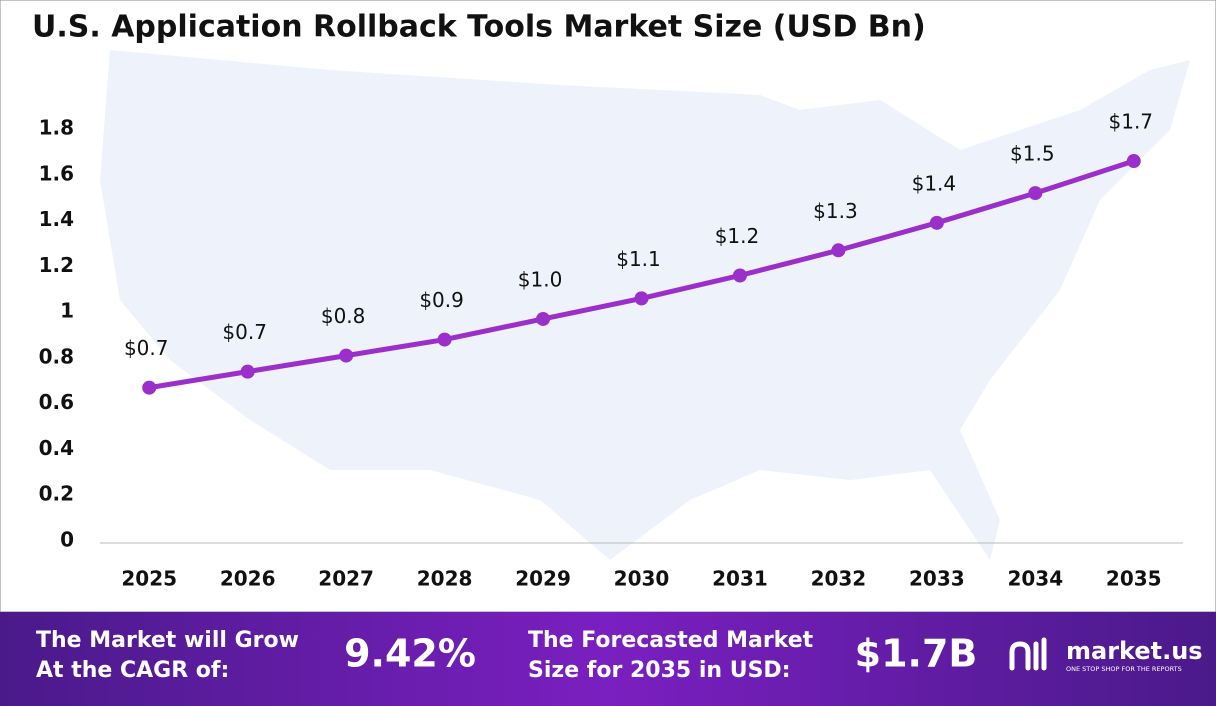 The width and height of the screenshot is (1216, 706). I want to click on data-label: $0.8, so click(343, 316).